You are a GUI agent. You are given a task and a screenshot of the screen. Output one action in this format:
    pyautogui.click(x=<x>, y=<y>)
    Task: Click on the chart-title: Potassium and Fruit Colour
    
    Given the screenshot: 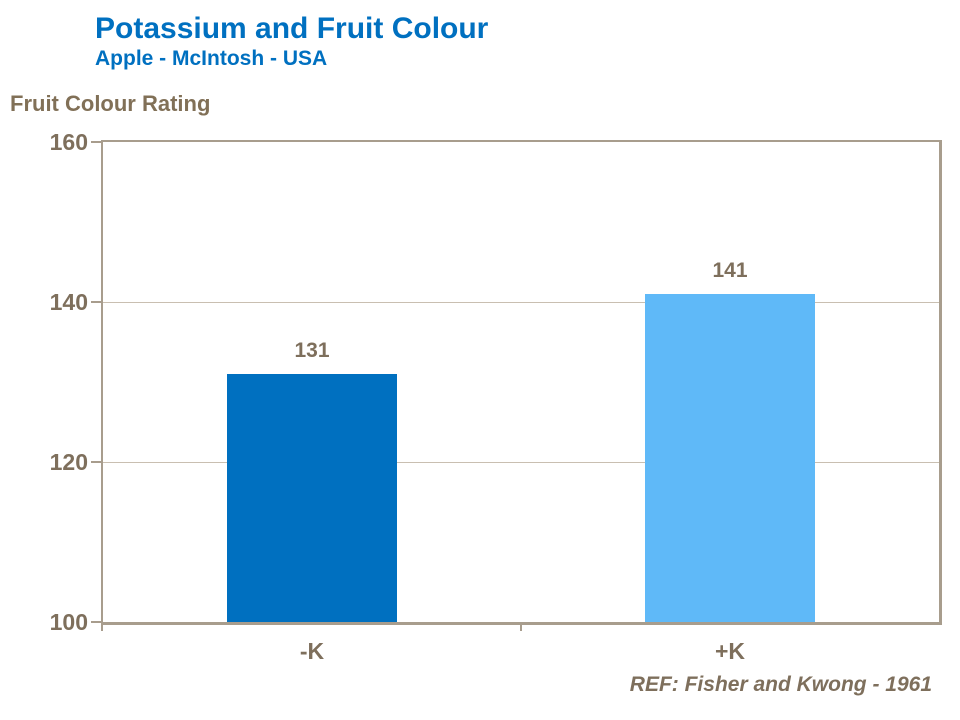 What is the action you would take?
    pyautogui.click(x=292, y=28)
    